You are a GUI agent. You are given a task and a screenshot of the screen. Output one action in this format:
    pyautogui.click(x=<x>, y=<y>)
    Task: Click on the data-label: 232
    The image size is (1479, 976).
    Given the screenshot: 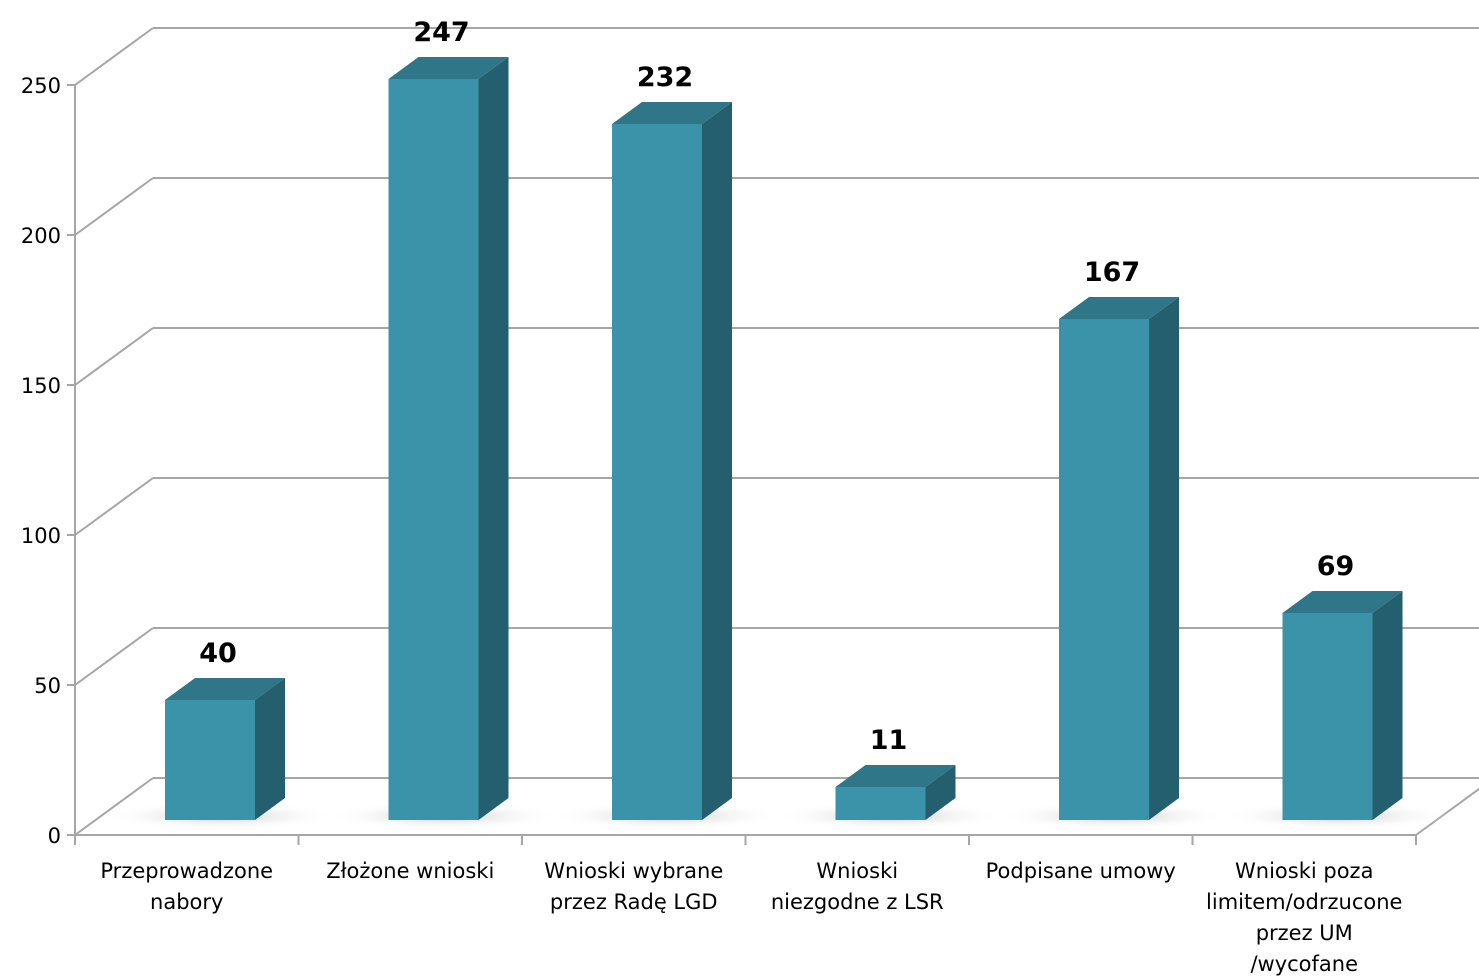 What is the action you would take?
    pyautogui.click(x=665, y=77)
    